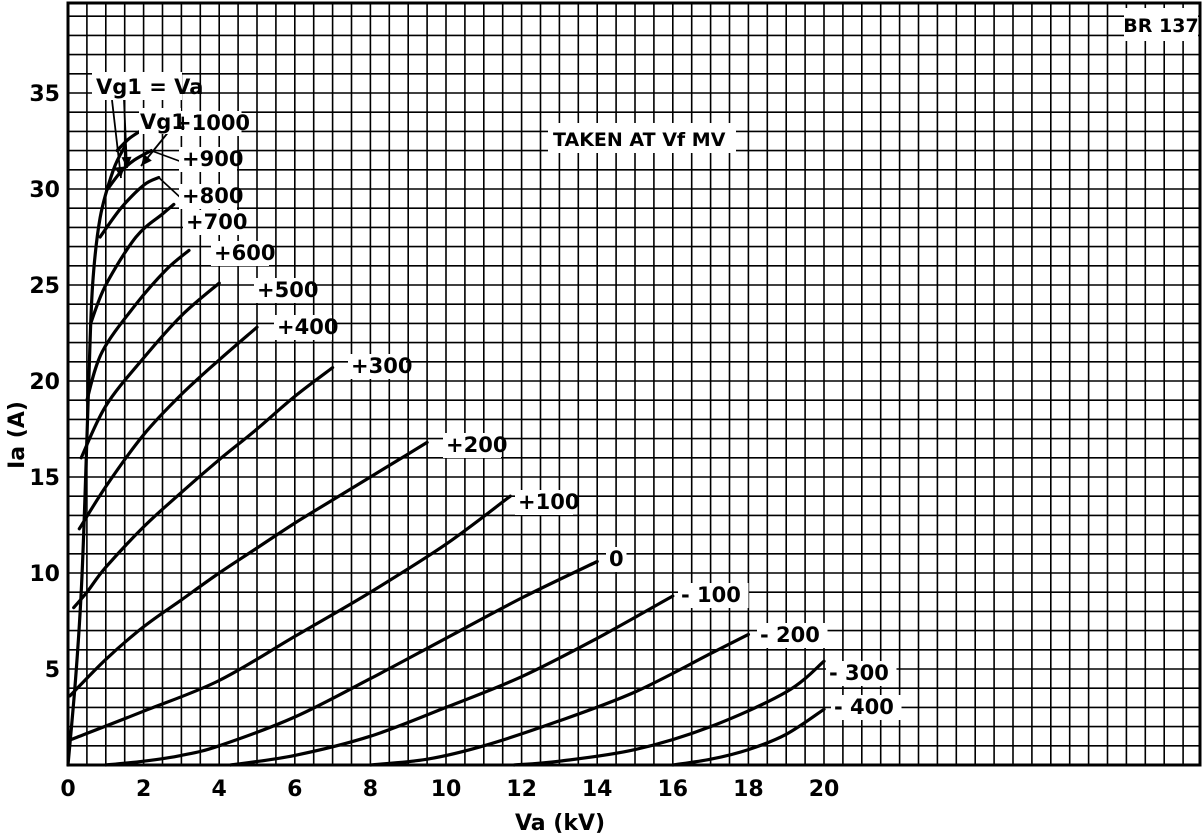  I want to click on curve-label: +700, so click(216, 222).